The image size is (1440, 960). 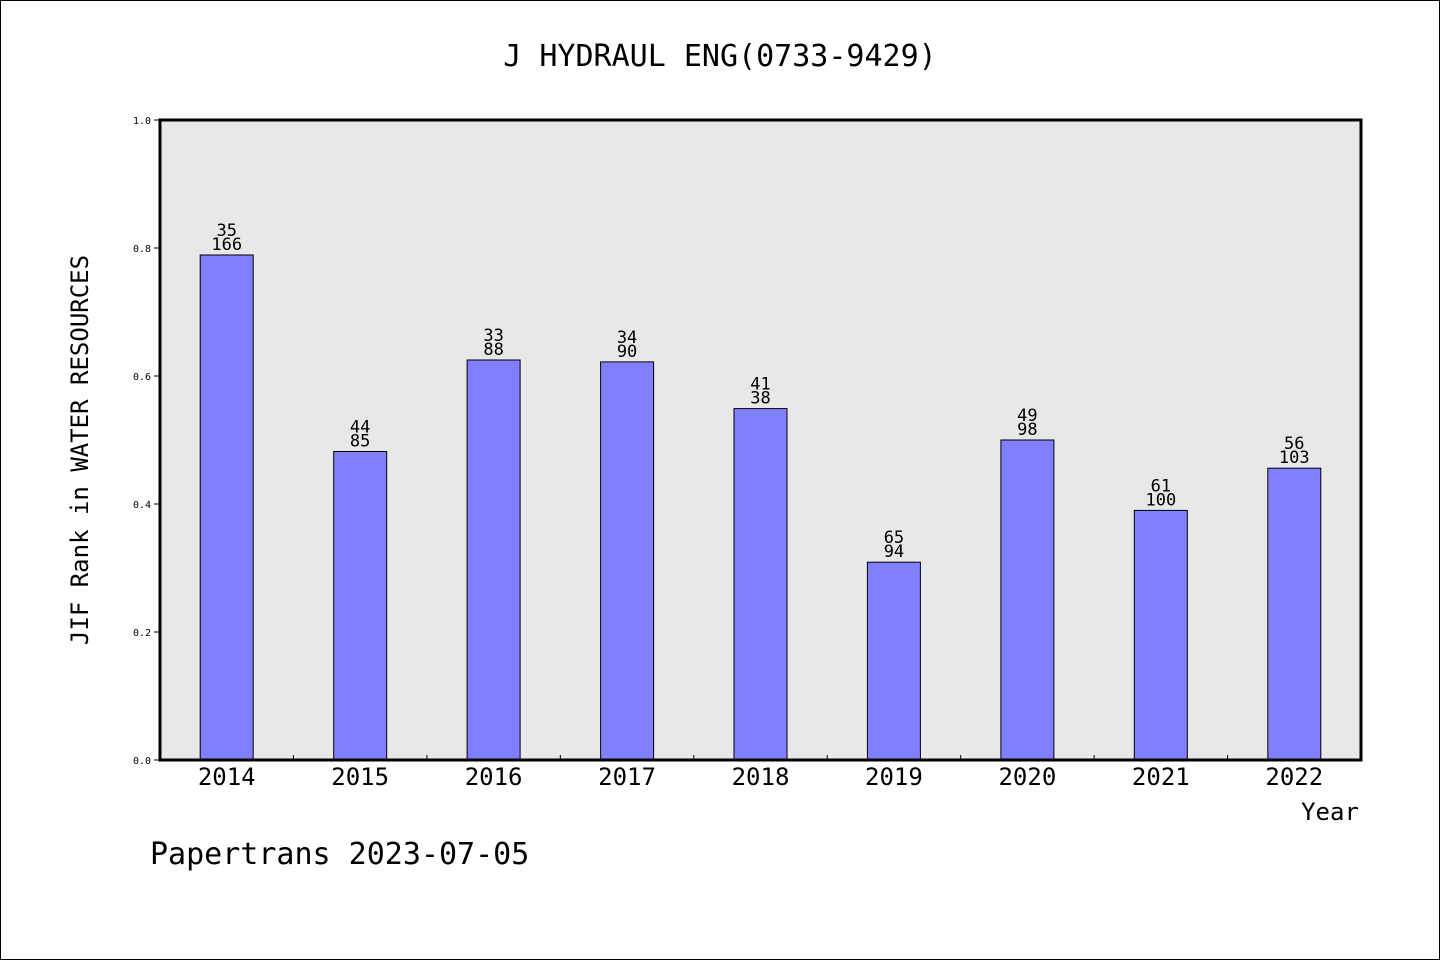 I want to click on bar-rank-label: 49, so click(x=1027, y=416).